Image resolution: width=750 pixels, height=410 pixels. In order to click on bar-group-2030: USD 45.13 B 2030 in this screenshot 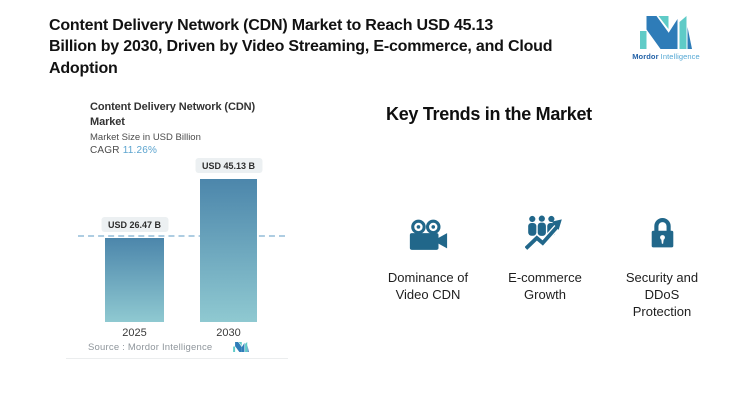, I will do `click(228, 248)`.